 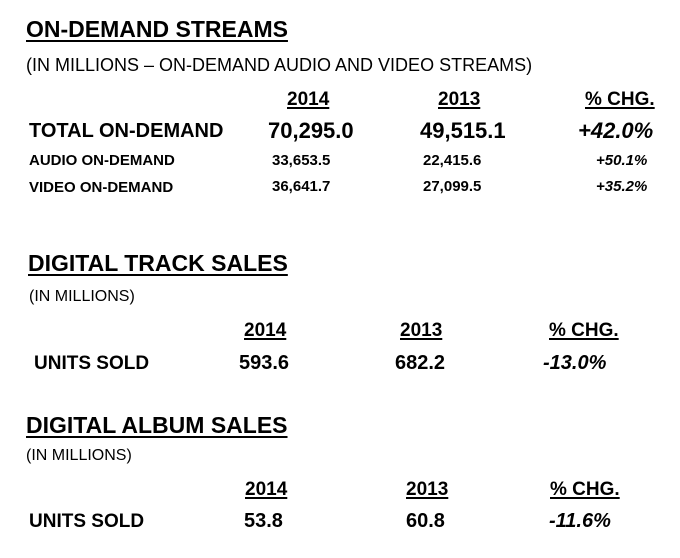 I want to click on tracks-row-chg: -13.0%, so click(x=575, y=363).